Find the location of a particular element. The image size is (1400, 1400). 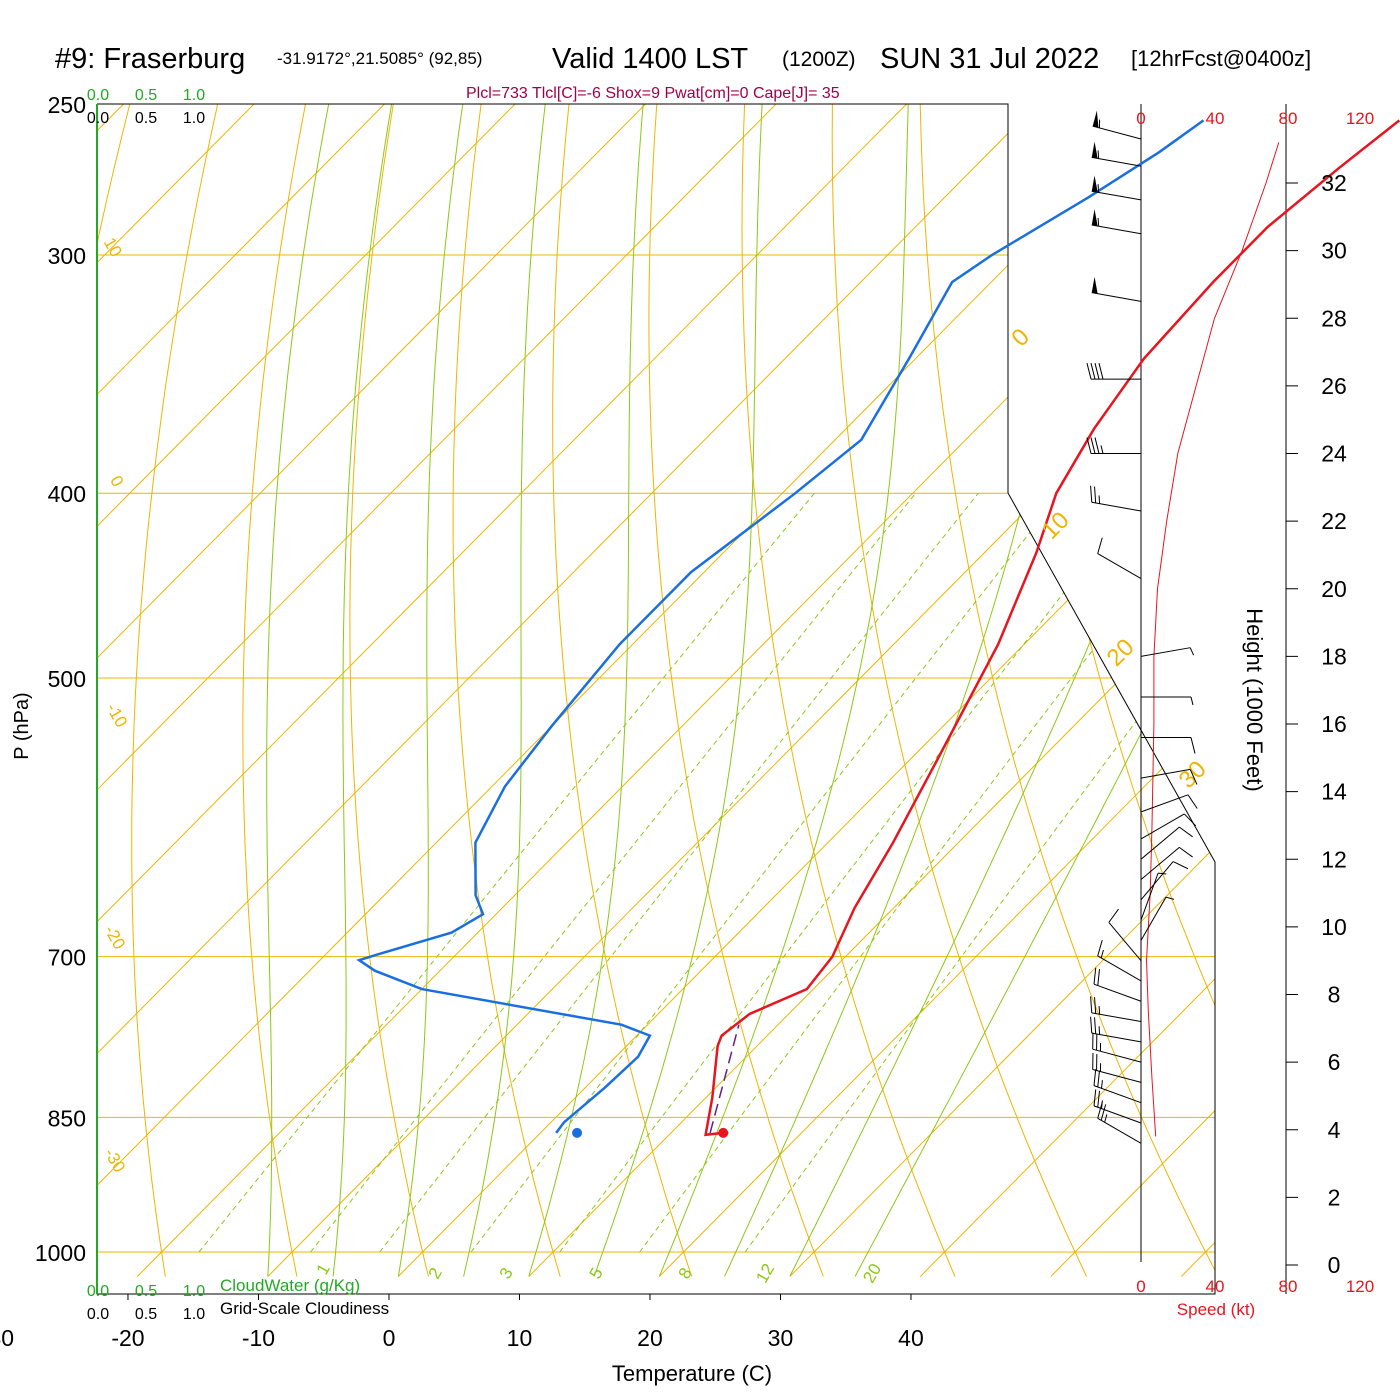

dry-adiabat-label: -10 is located at coordinates (116, 715).